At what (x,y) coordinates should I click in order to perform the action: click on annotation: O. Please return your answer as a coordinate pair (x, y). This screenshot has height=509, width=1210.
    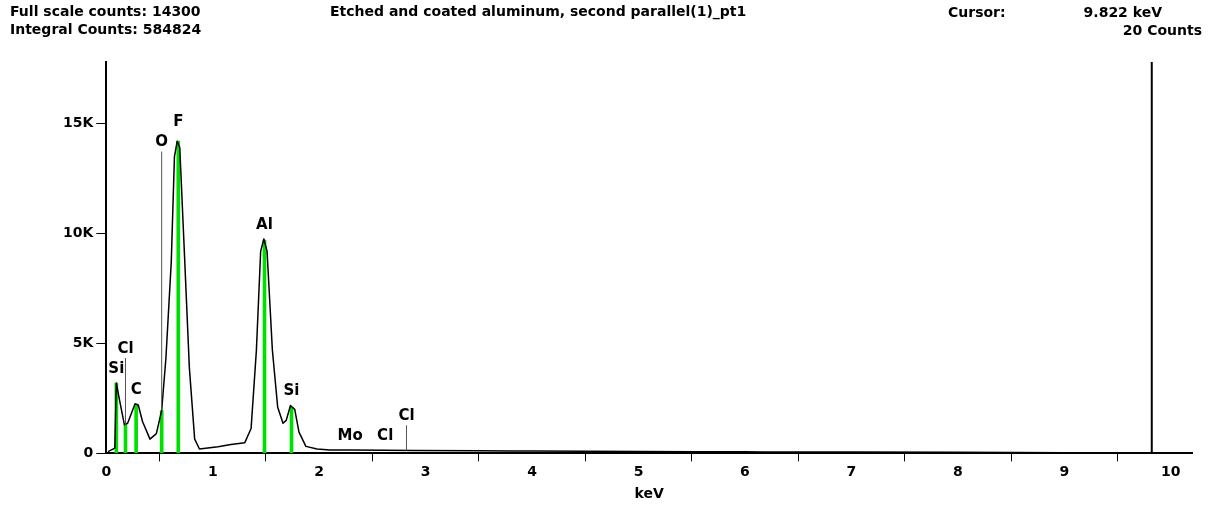
    Looking at the image, I should click on (162, 141).